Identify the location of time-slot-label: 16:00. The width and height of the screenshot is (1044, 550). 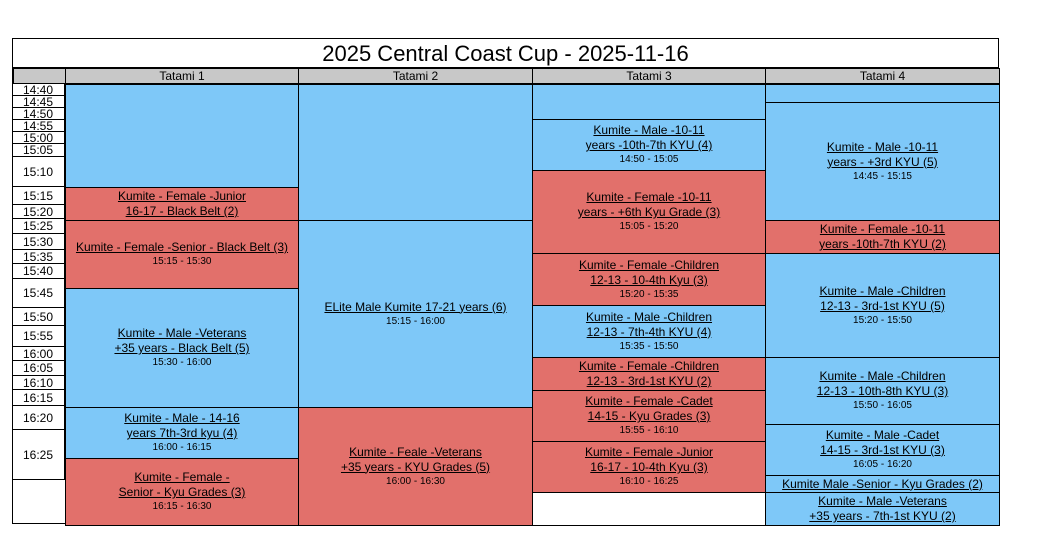
(39, 354).